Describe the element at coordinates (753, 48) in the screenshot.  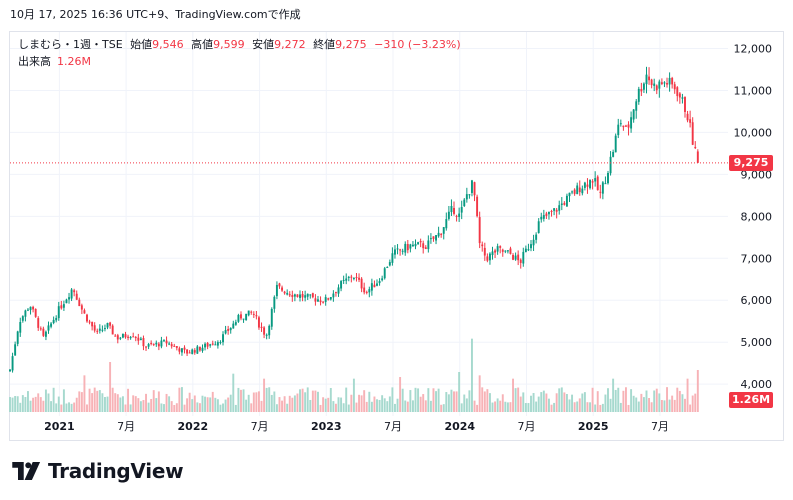
I see `price-tick-label: 12,000` at that location.